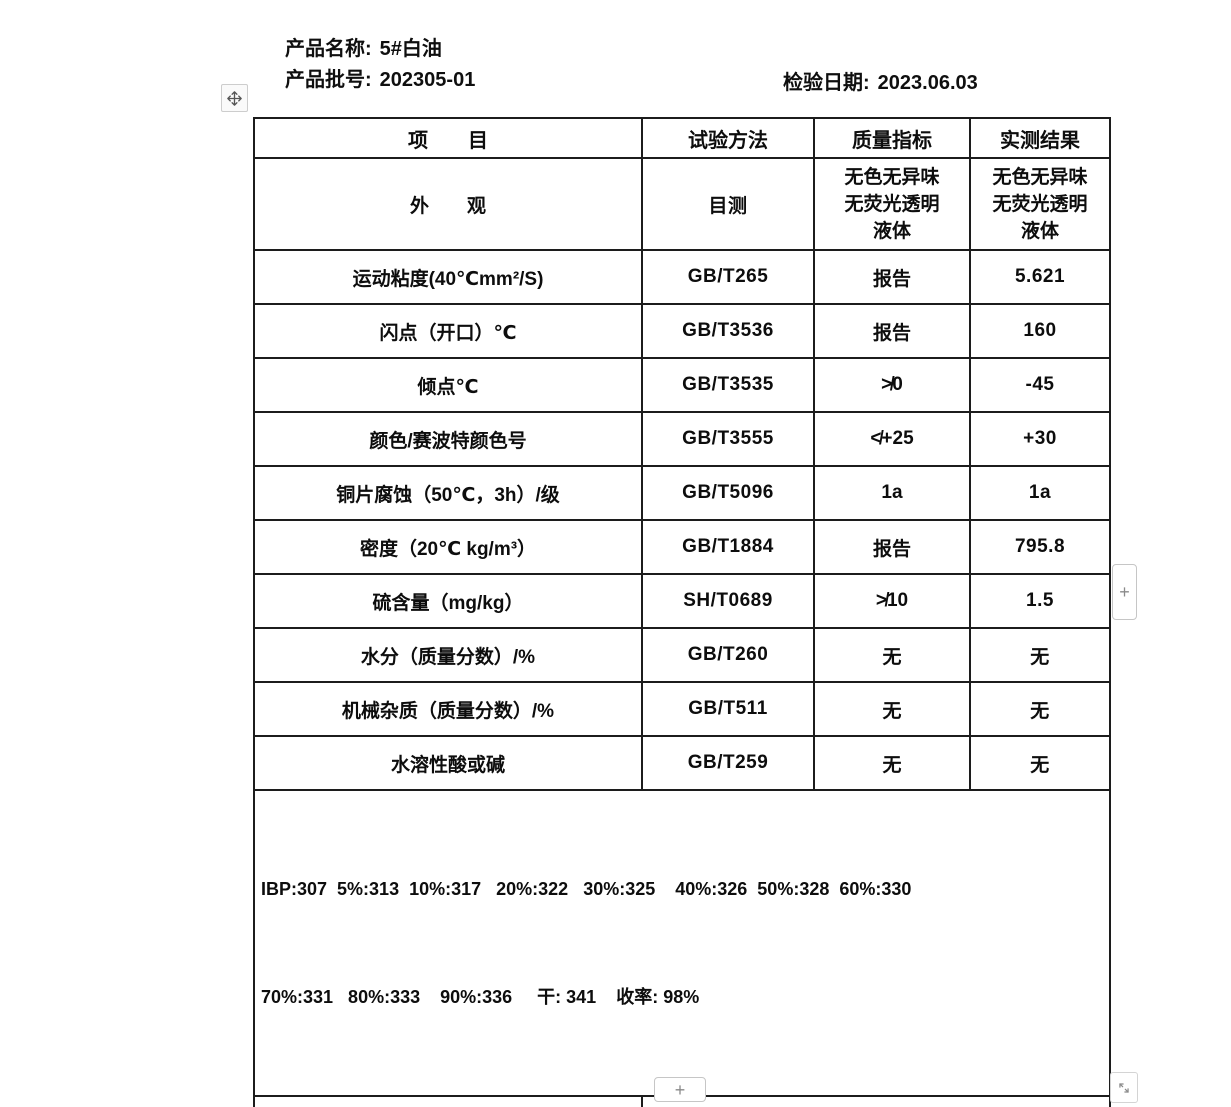  I want to click on product-name-label: 产品名称:, so click(328, 49).